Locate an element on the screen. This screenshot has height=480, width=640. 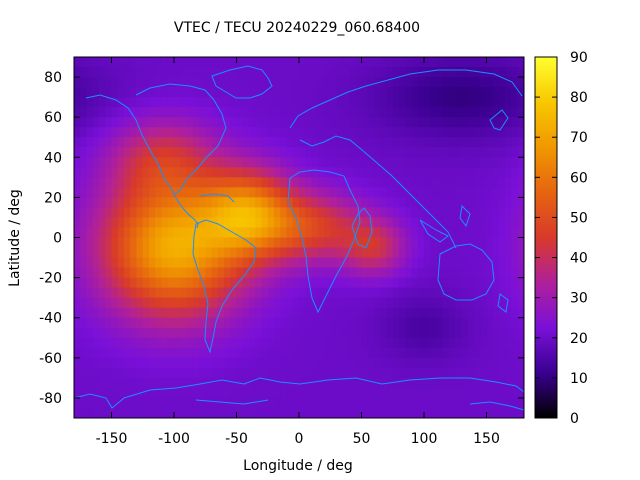
y-tick-label: 0 is located at coordinates (57, 239).